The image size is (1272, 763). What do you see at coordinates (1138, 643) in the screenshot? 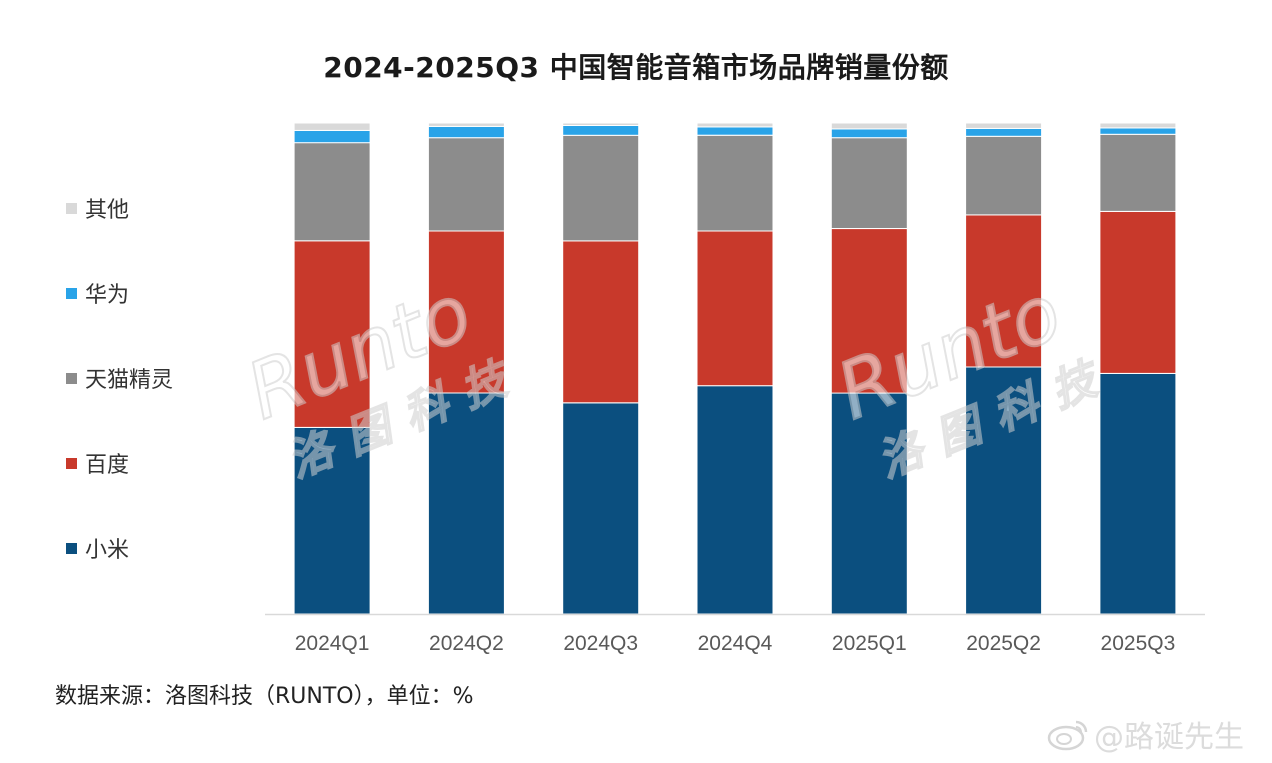
I see `x-tick-label: 2025Q3` at bounding box center [1138, 643].